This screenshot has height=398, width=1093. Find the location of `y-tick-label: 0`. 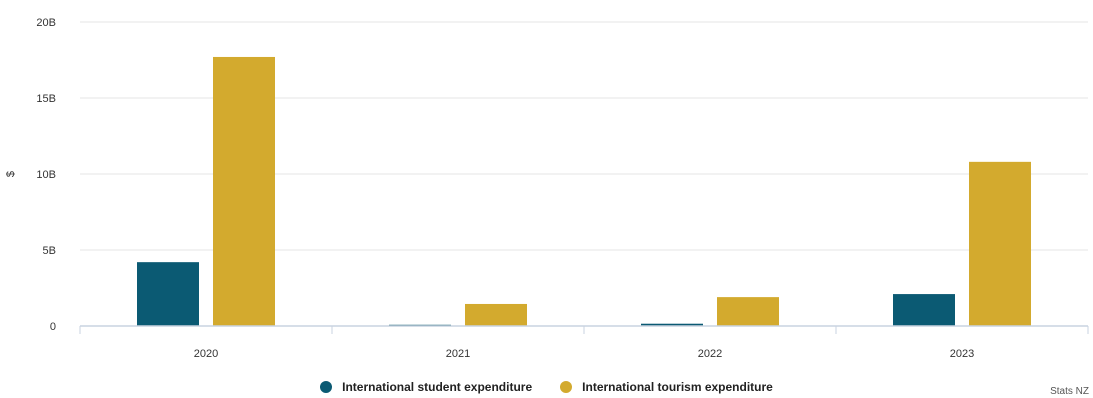

y-tick-label: 0 is located at coordinates (53, 327).